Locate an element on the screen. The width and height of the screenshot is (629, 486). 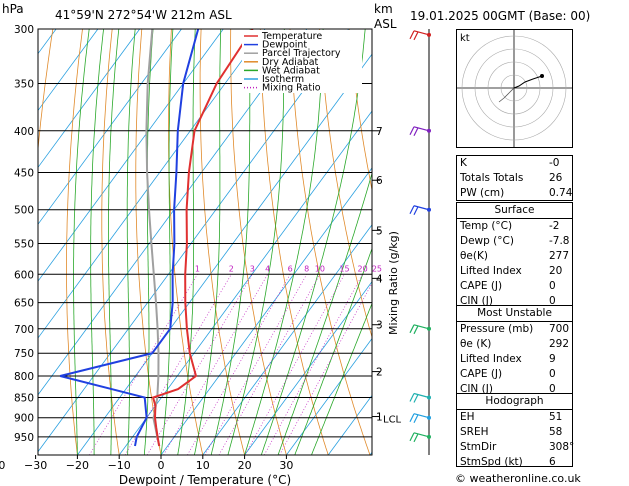
surface-value: 20 is located at coordinates (556, 271).